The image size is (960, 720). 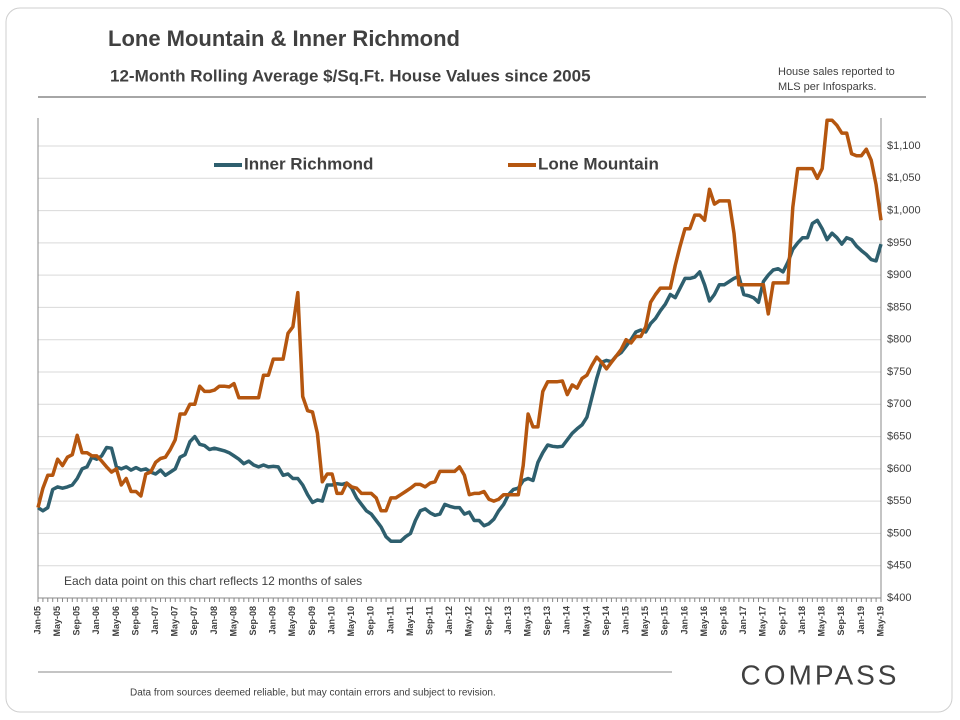 What do you see at coordinates (904, 210) in the screenshot?
I see `y-tick-label: $1,000` at bounding box center [904, 210].